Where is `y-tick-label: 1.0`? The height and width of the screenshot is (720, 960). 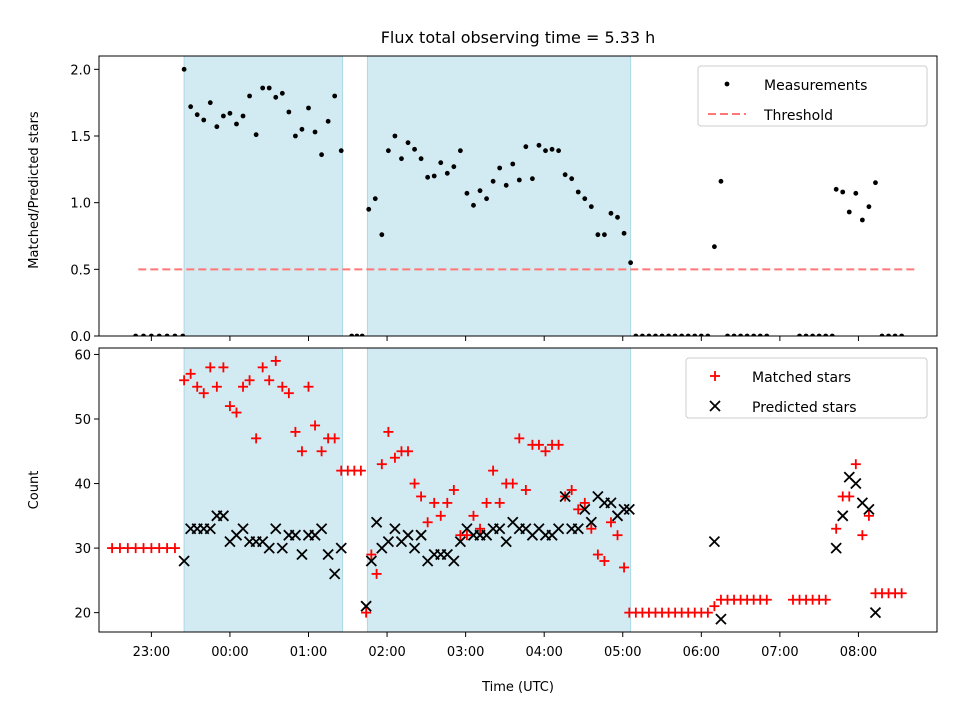
y-tick-label: 1.0 is located at coordinates (80, 204).